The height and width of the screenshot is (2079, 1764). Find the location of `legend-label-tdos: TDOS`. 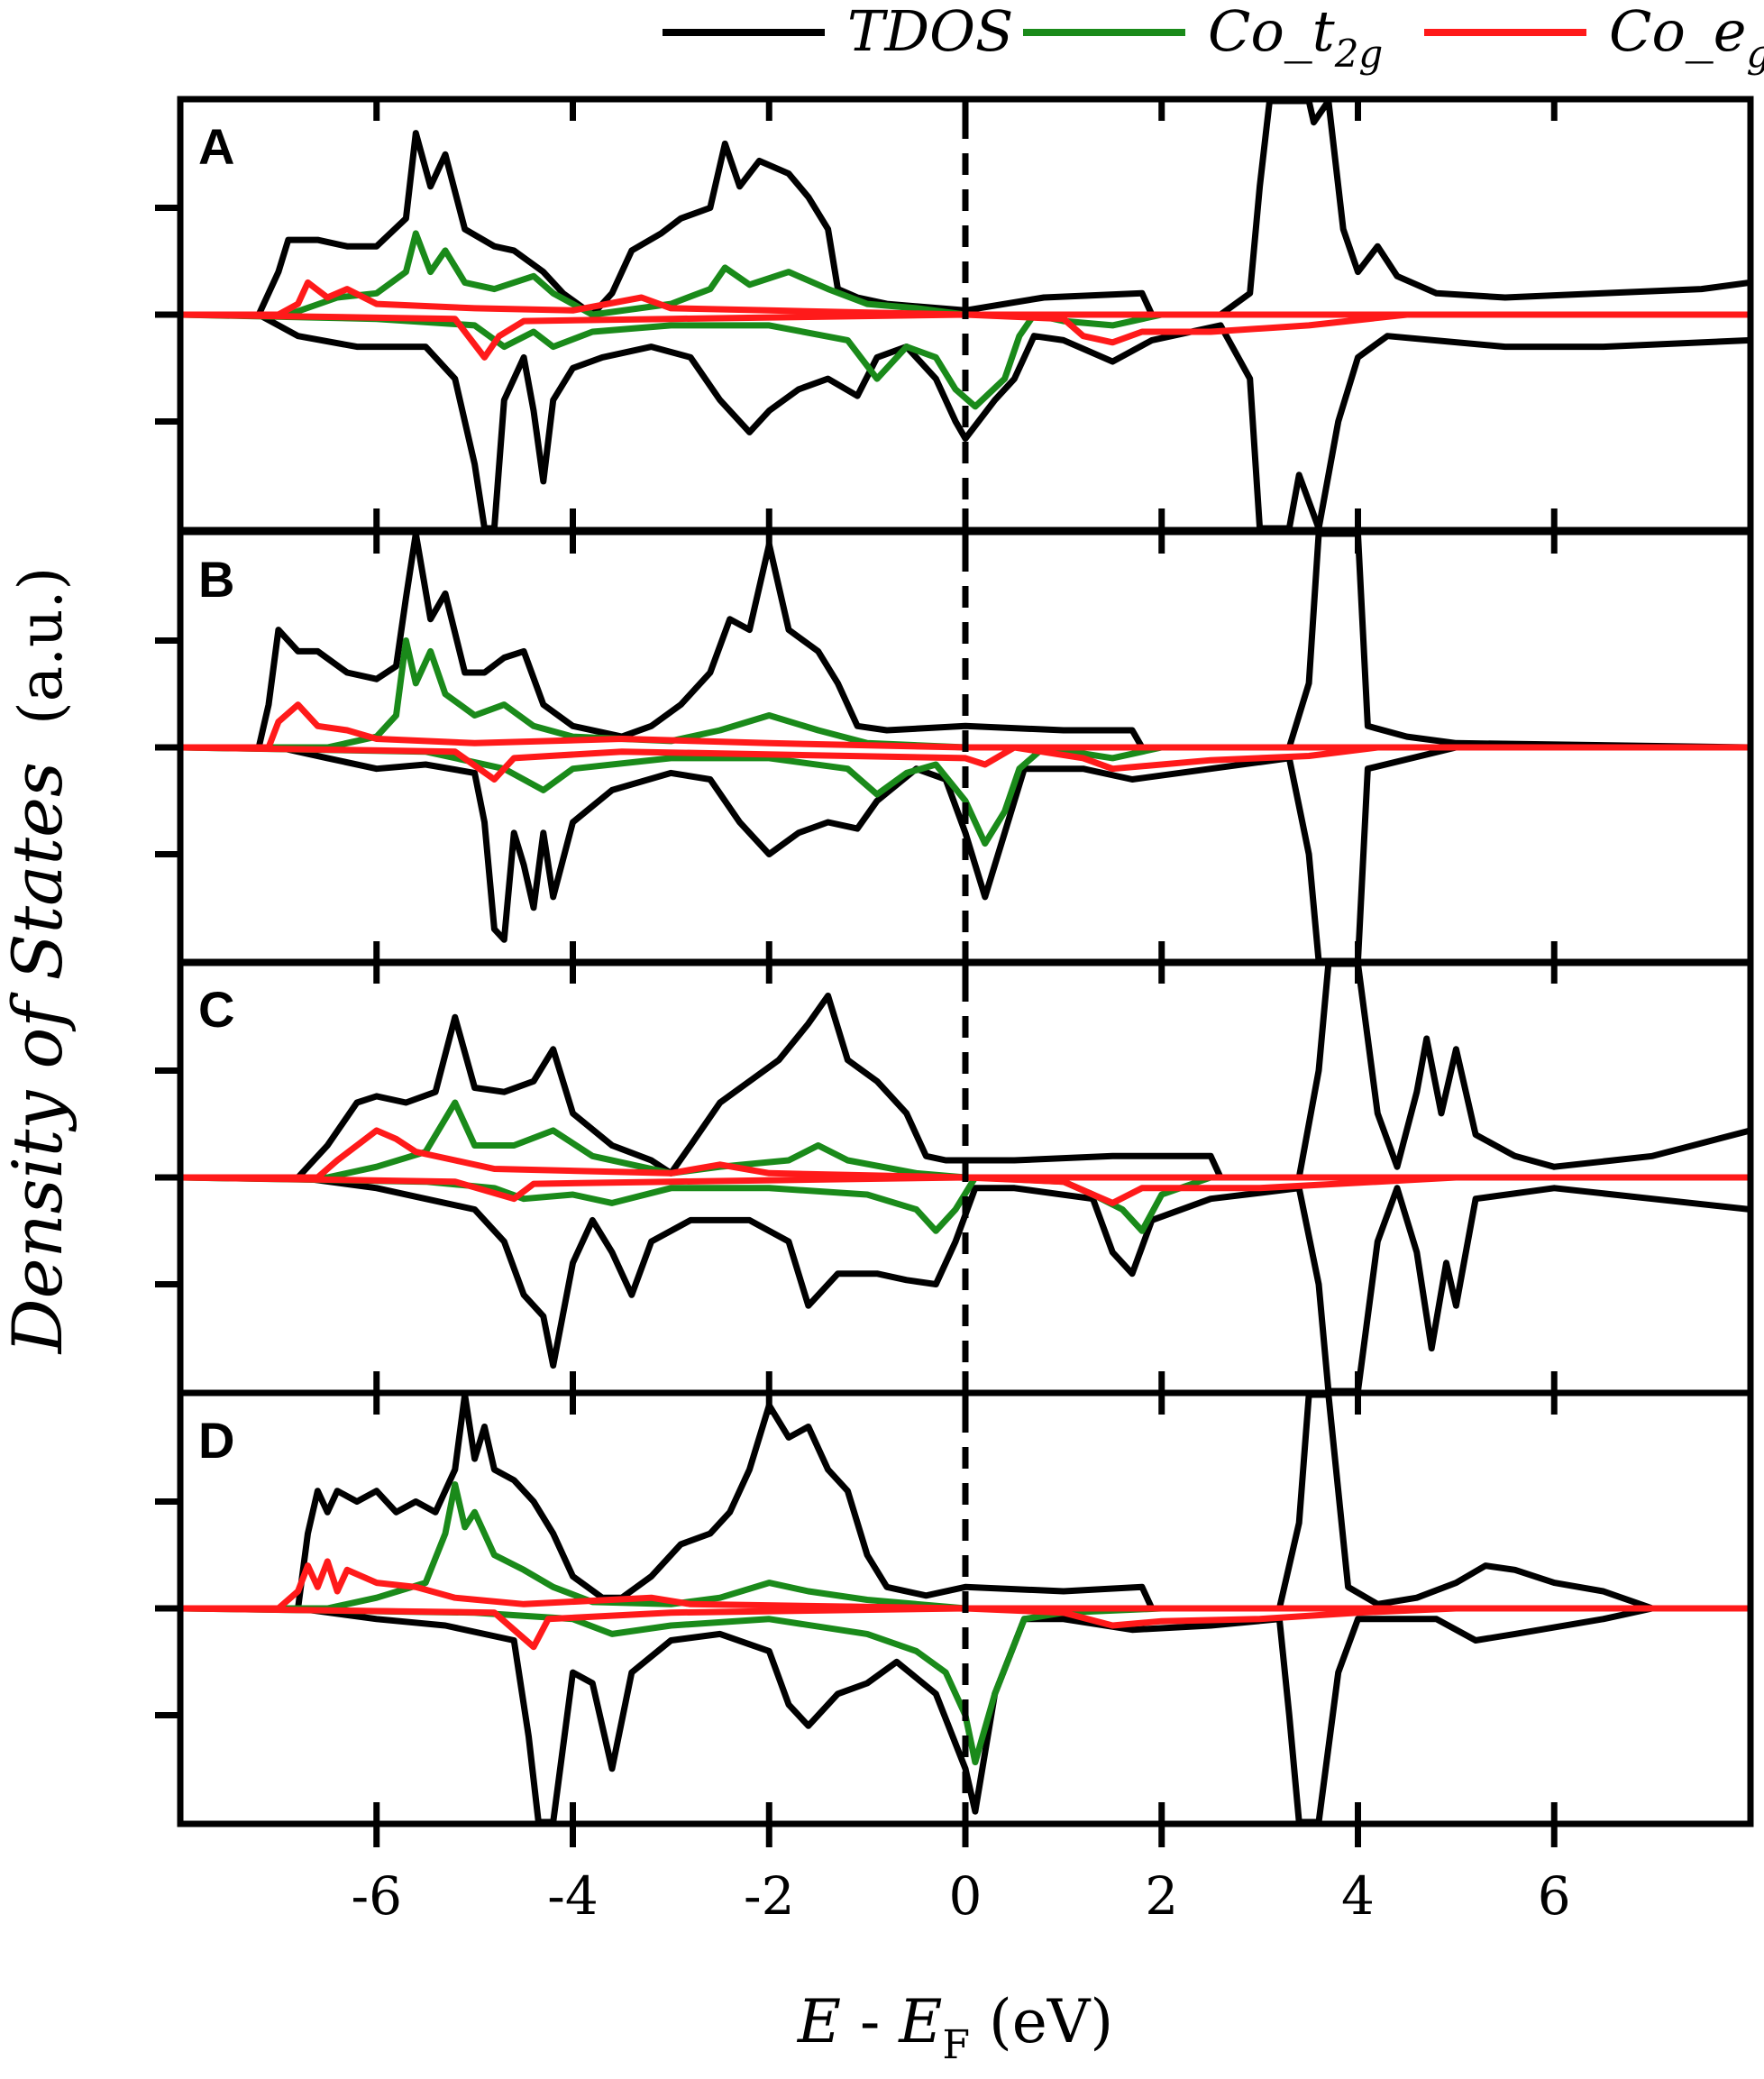

legend-label-tdos: TDOS is located at coordinates (930, 32).